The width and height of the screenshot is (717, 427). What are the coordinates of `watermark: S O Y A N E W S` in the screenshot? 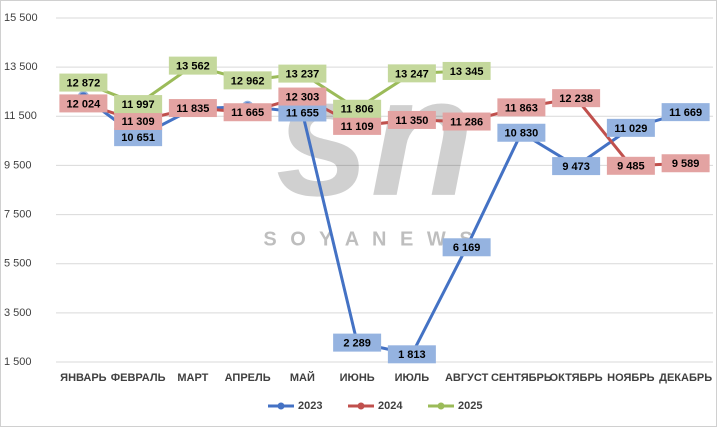 It's located at (369, 239).